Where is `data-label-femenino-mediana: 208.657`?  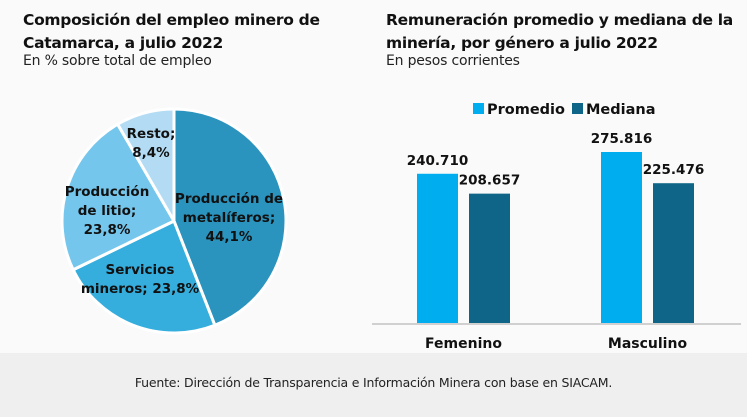 data-label-femenino-mediana: 208.657 is located at coordinates (490, 181).